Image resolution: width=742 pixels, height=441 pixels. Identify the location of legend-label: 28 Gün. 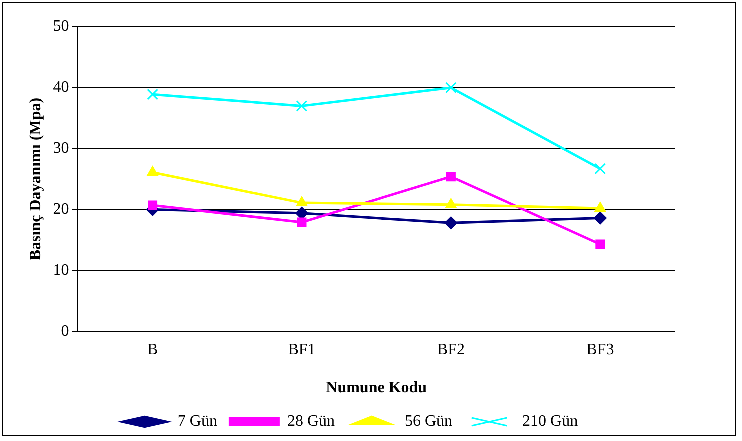
(311, 421).